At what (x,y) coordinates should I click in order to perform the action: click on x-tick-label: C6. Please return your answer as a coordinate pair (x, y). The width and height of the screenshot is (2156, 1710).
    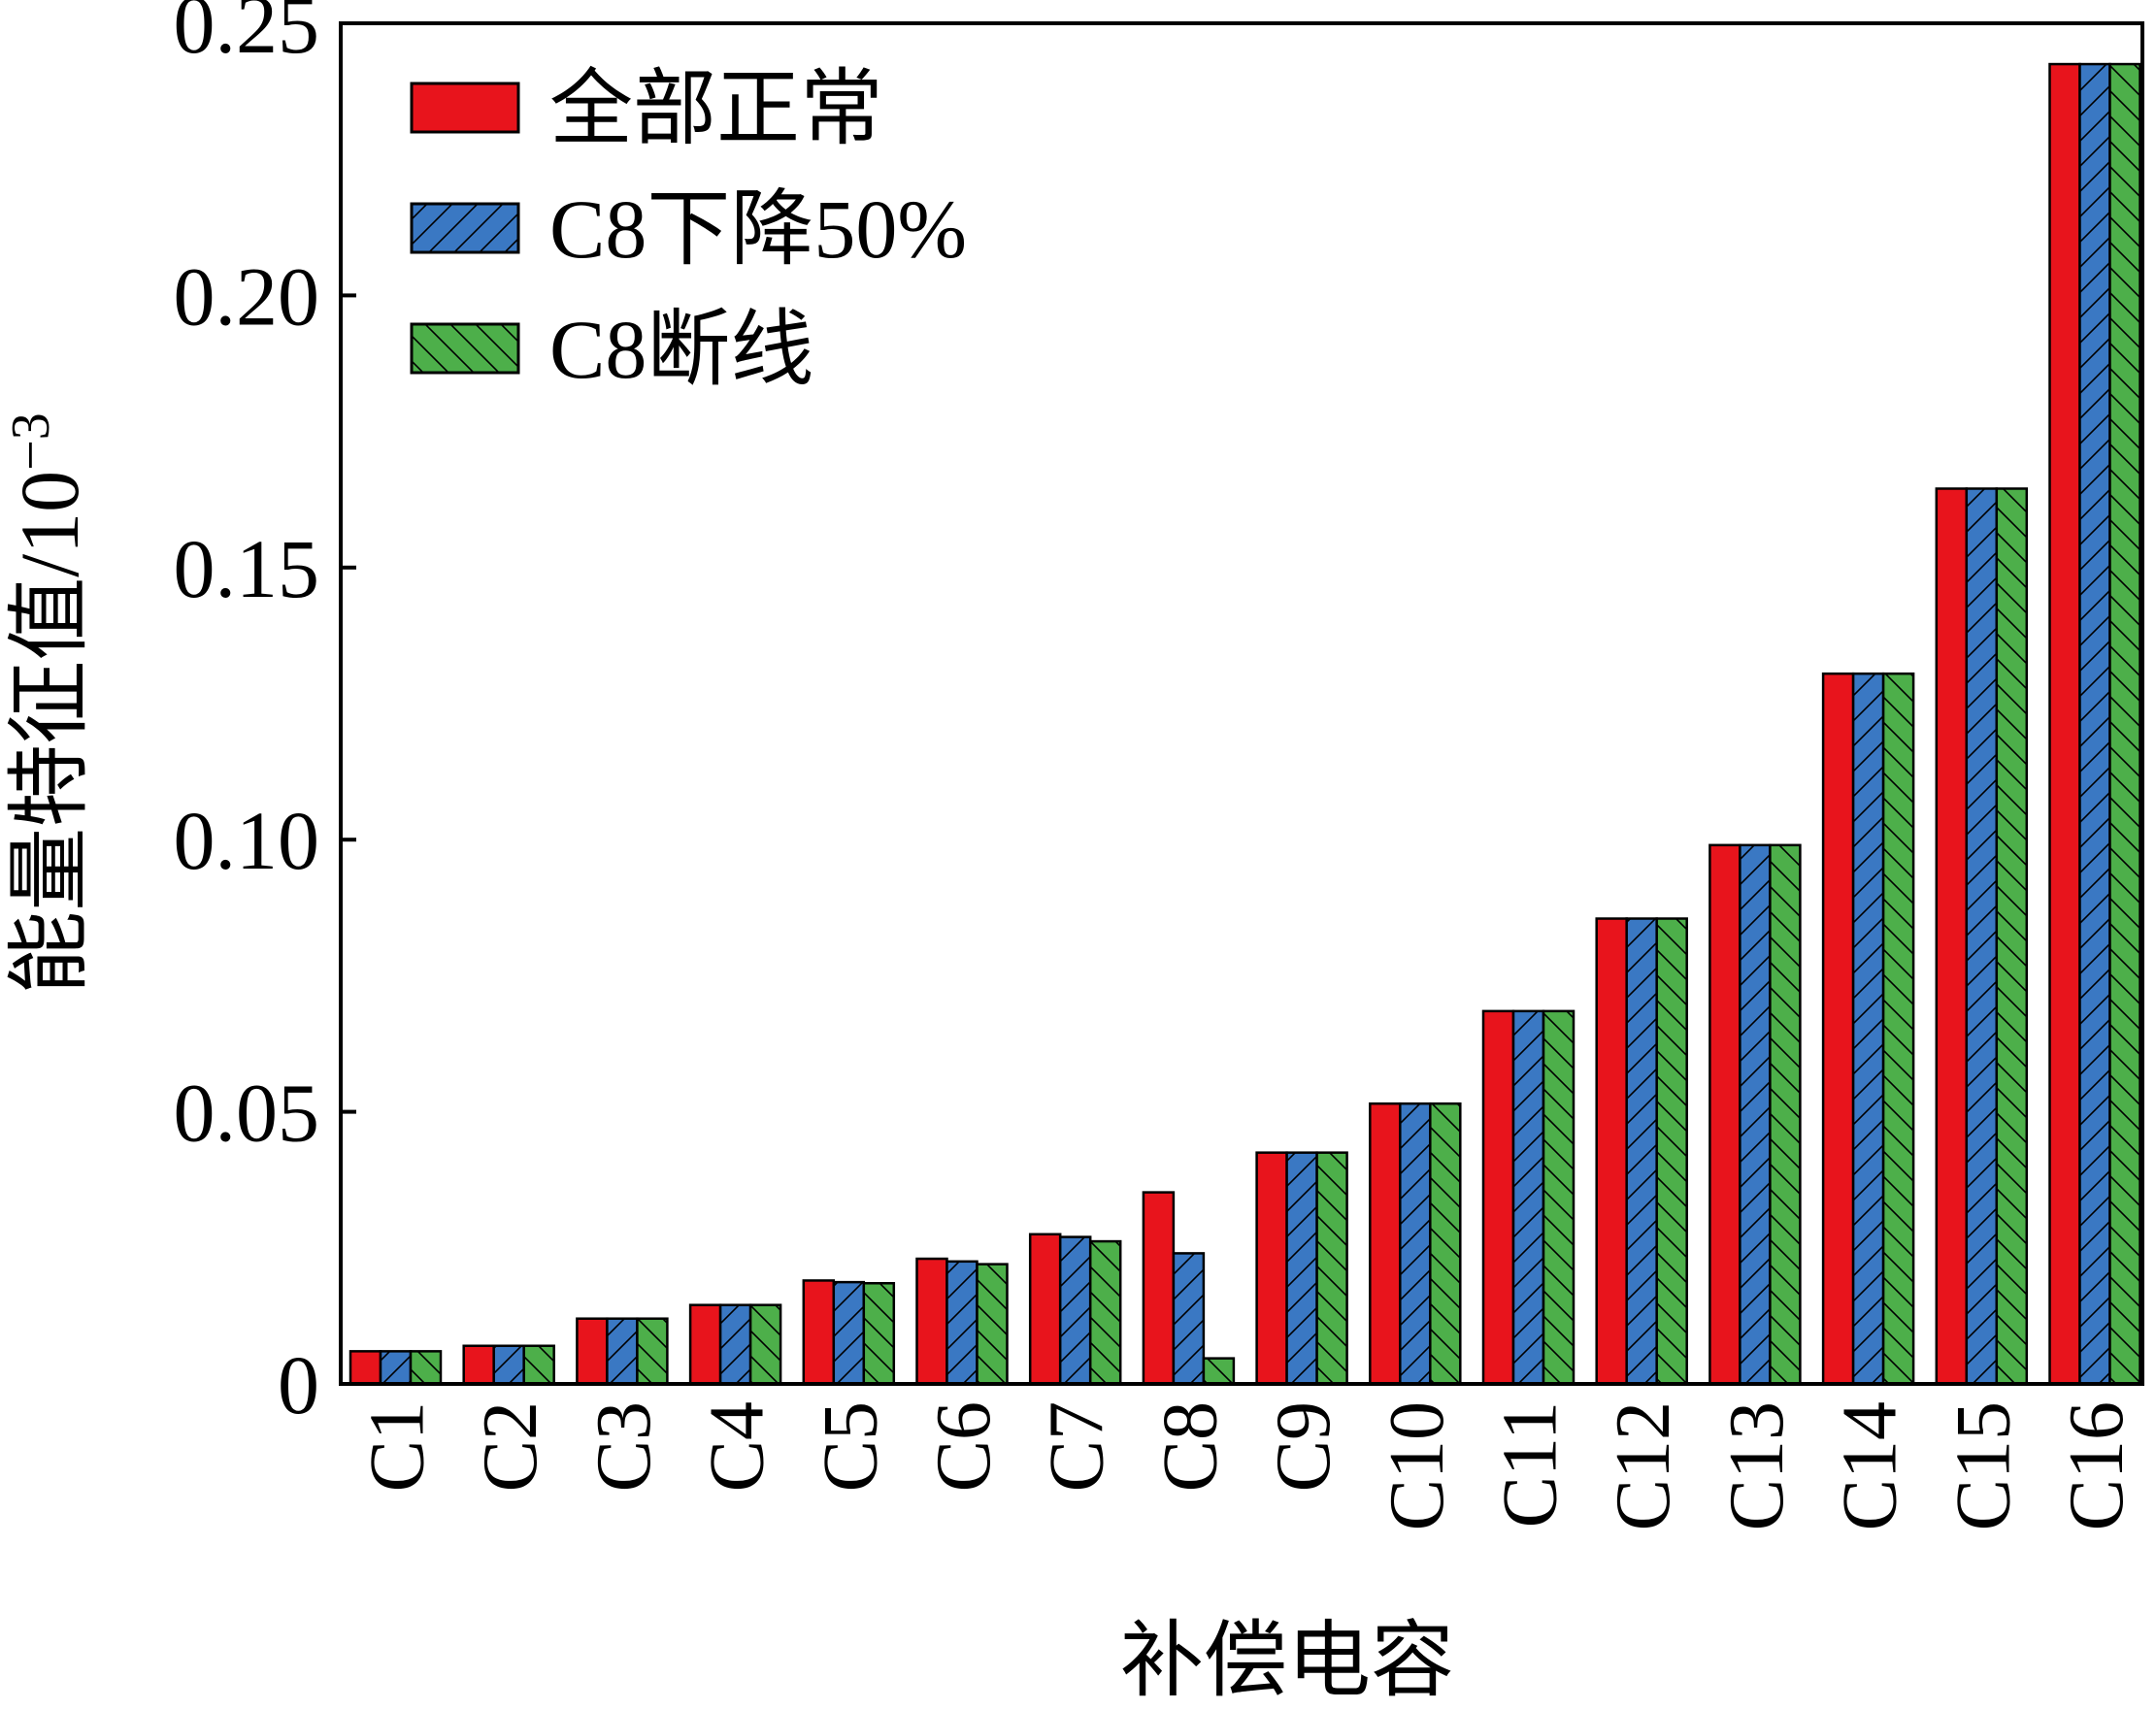
    Looking at the image, I should click on (964, 1446).